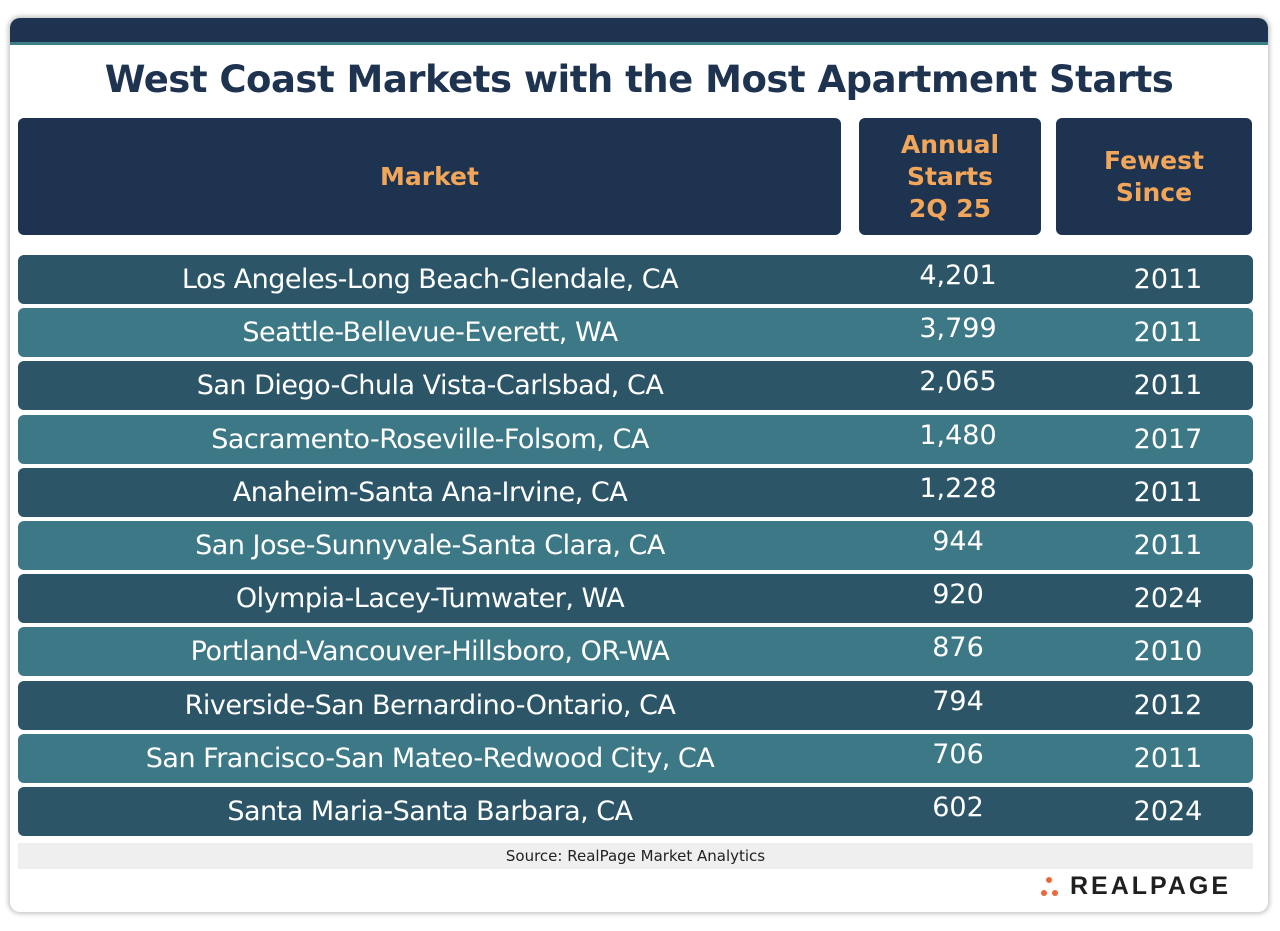 This screenshot has height=931, width=1280. I want to click on cell-fewest-since: 2010, so click(1168, 651).